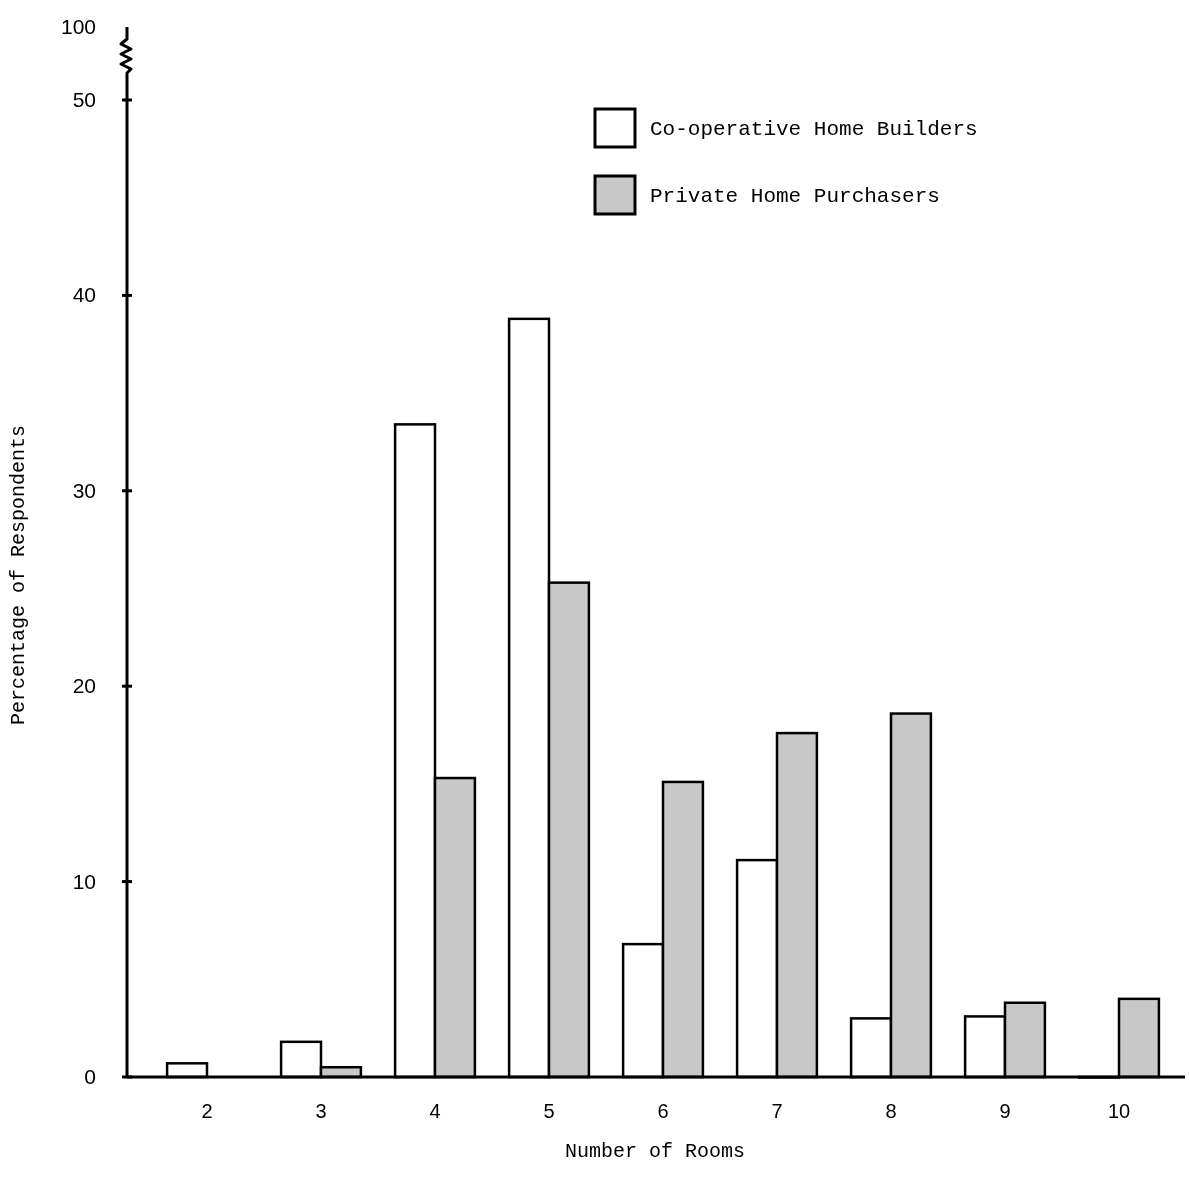 This screenshot has height=1183, width=1189. What do you see at coordinates (891, 1111) in the screenshot?
I see `x-tick-label: 8` at bounding box center [891, 1111].